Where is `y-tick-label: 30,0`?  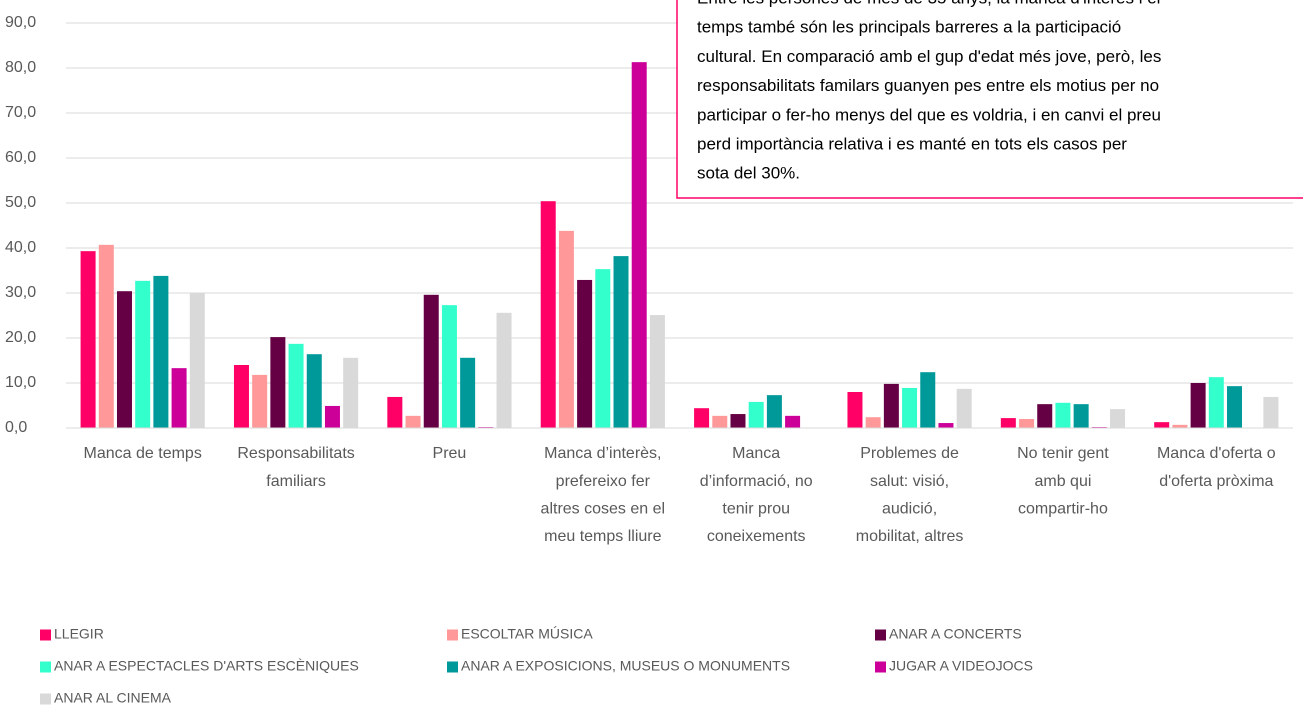
y-tick-label: 30,0 is located at coordinates (20, 292).